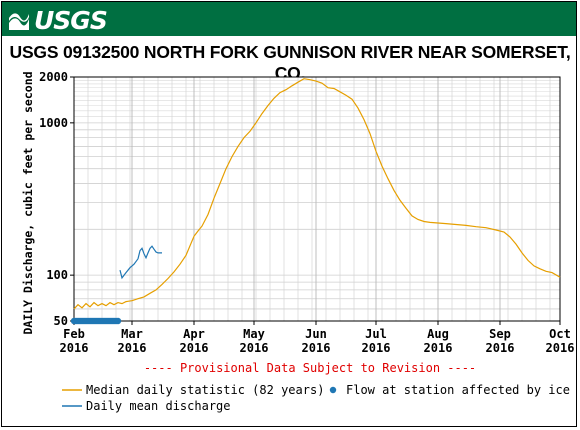 The image size is (580, 430). I want to click on legend-label: Median daily statistic (82 years), so click(205, 390).